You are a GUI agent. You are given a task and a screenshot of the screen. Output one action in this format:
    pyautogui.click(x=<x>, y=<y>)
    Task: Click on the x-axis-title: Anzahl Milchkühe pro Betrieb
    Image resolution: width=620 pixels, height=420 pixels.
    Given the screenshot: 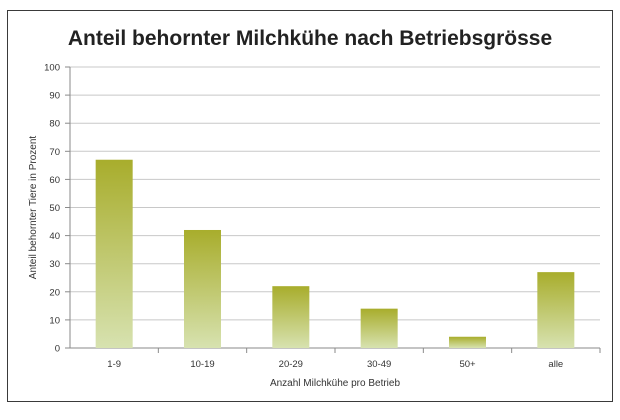 What is the action you would take?
    pyautogui.click(x=335, y=383)
    